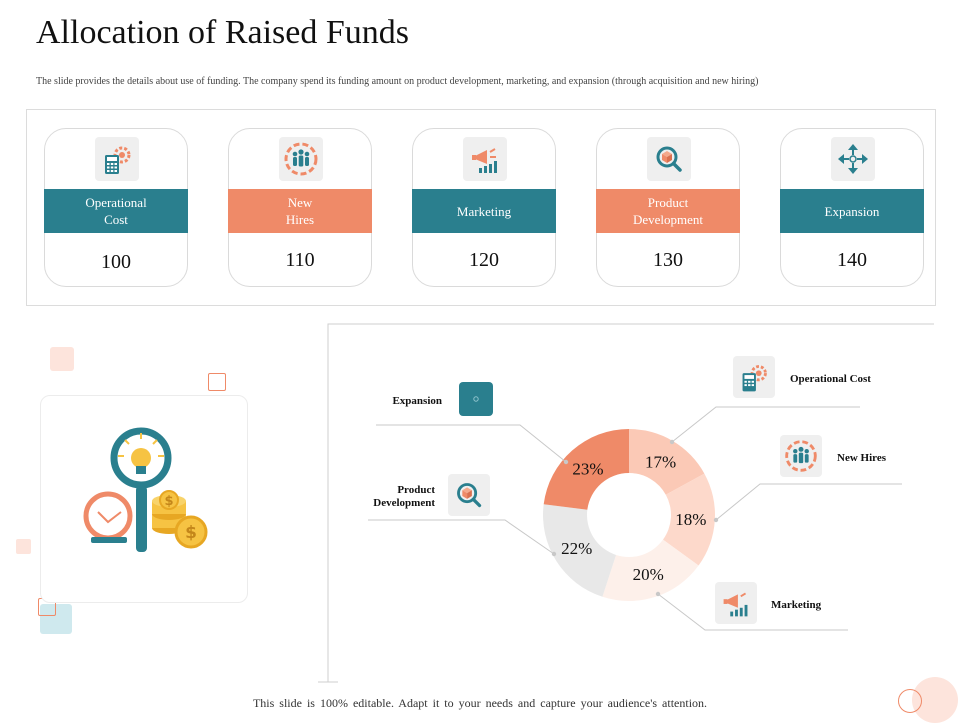 The image size is (960, 723). I want to click on legend-label-new-hires: New Hires, so click(862, 458).